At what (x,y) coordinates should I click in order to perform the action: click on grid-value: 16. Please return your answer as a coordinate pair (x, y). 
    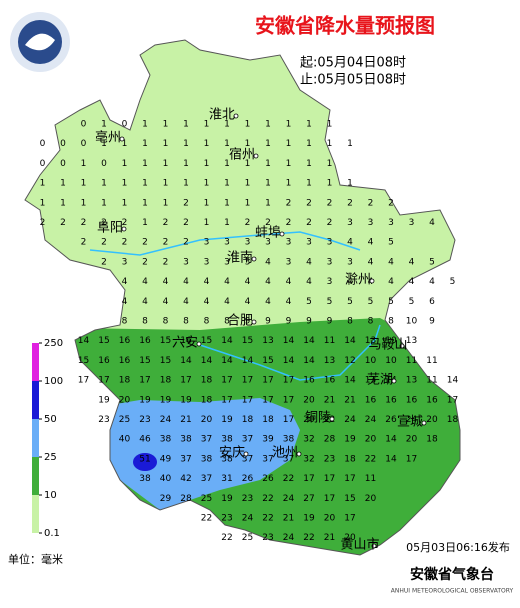
    Looking at the image, I should click on (186, 341).